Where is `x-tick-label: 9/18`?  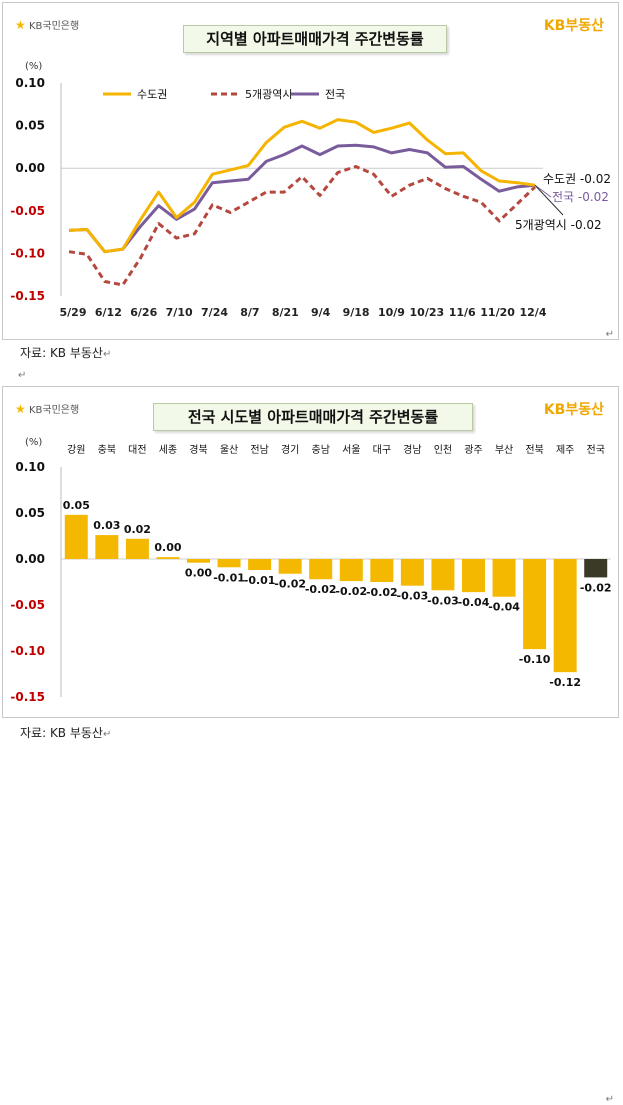 x-tick-label: 9/18 is located at coordinates (356, 312).